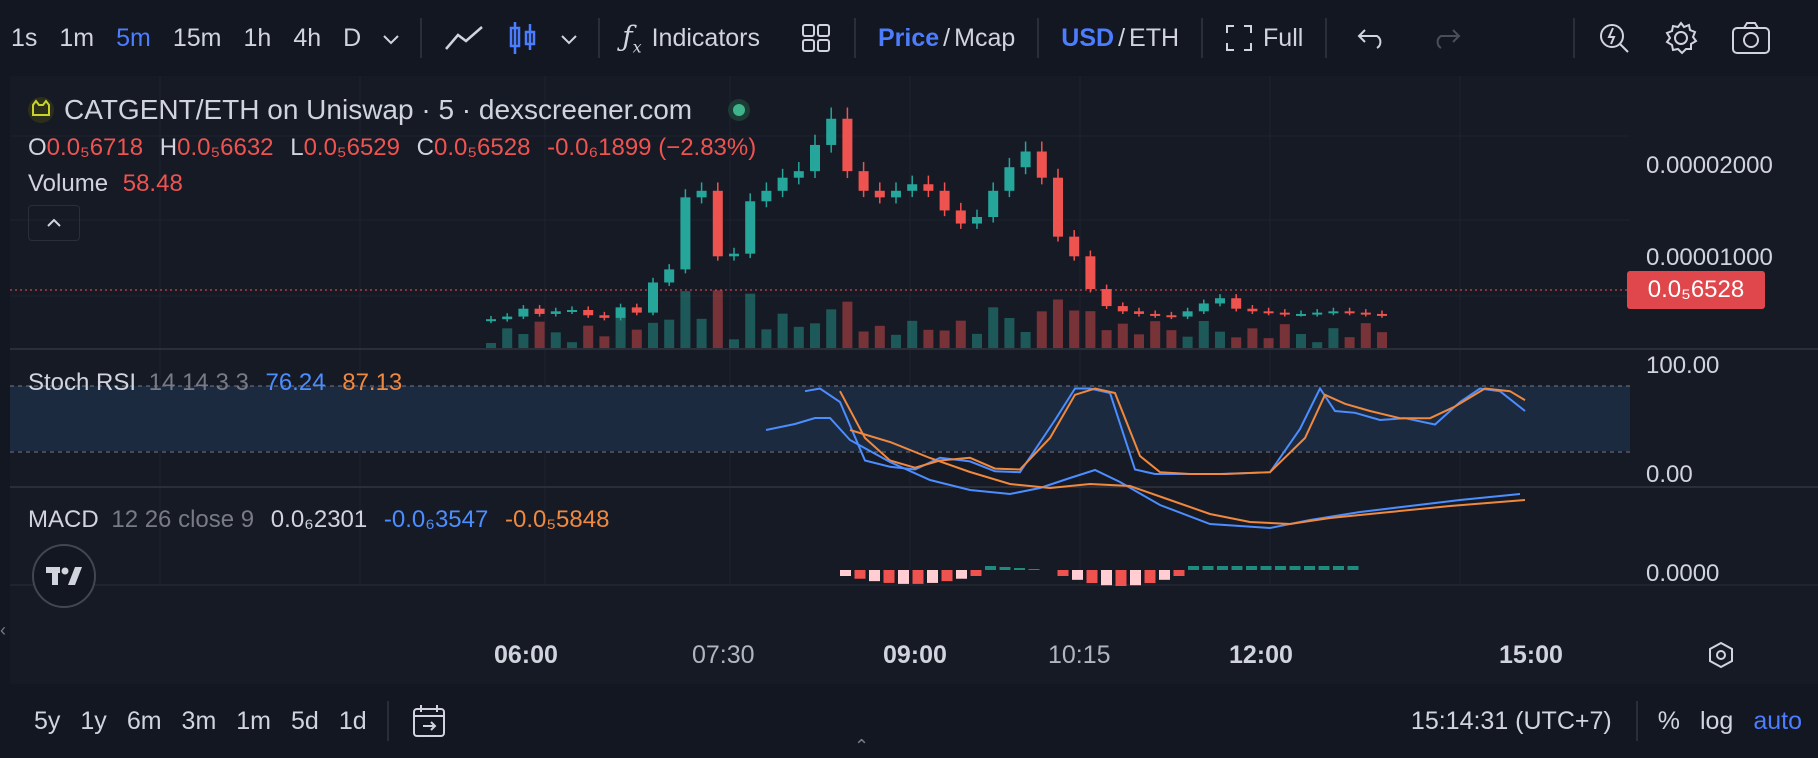  I want to click on chevron-up-icon: ⌃, so click(862, 746).